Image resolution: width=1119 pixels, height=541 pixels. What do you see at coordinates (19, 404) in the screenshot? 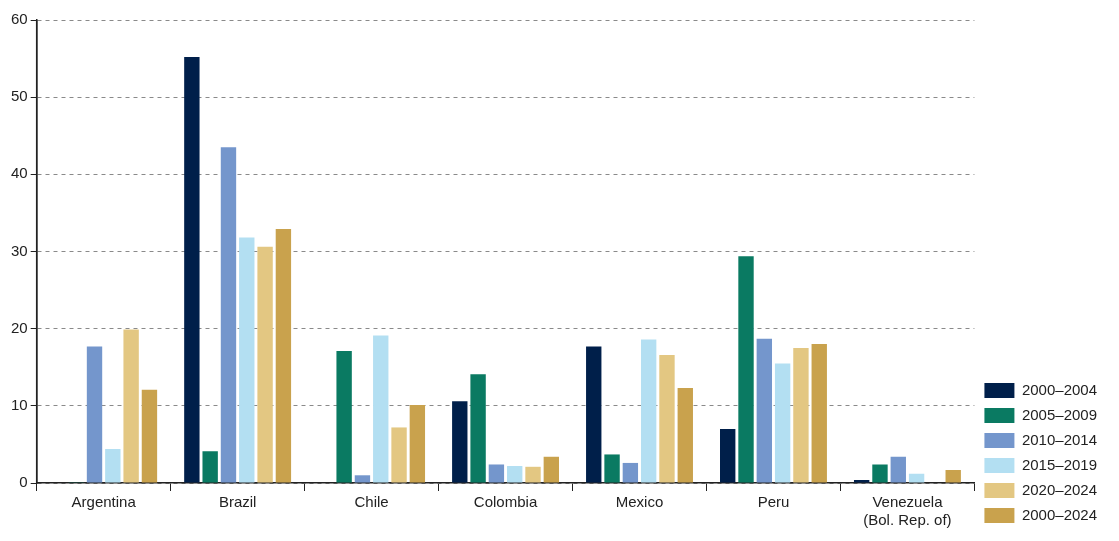
I see `y-tick-label: 10` at bounding box center [19, 404].